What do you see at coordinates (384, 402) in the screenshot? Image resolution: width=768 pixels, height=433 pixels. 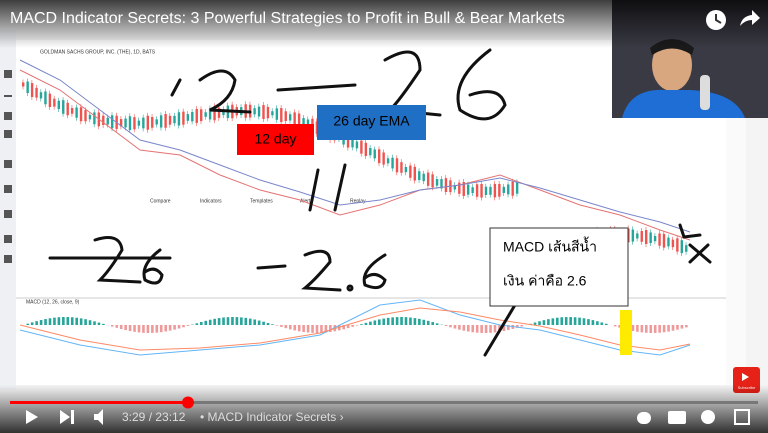 I see `progress-track` at bounding box center [384, 402].